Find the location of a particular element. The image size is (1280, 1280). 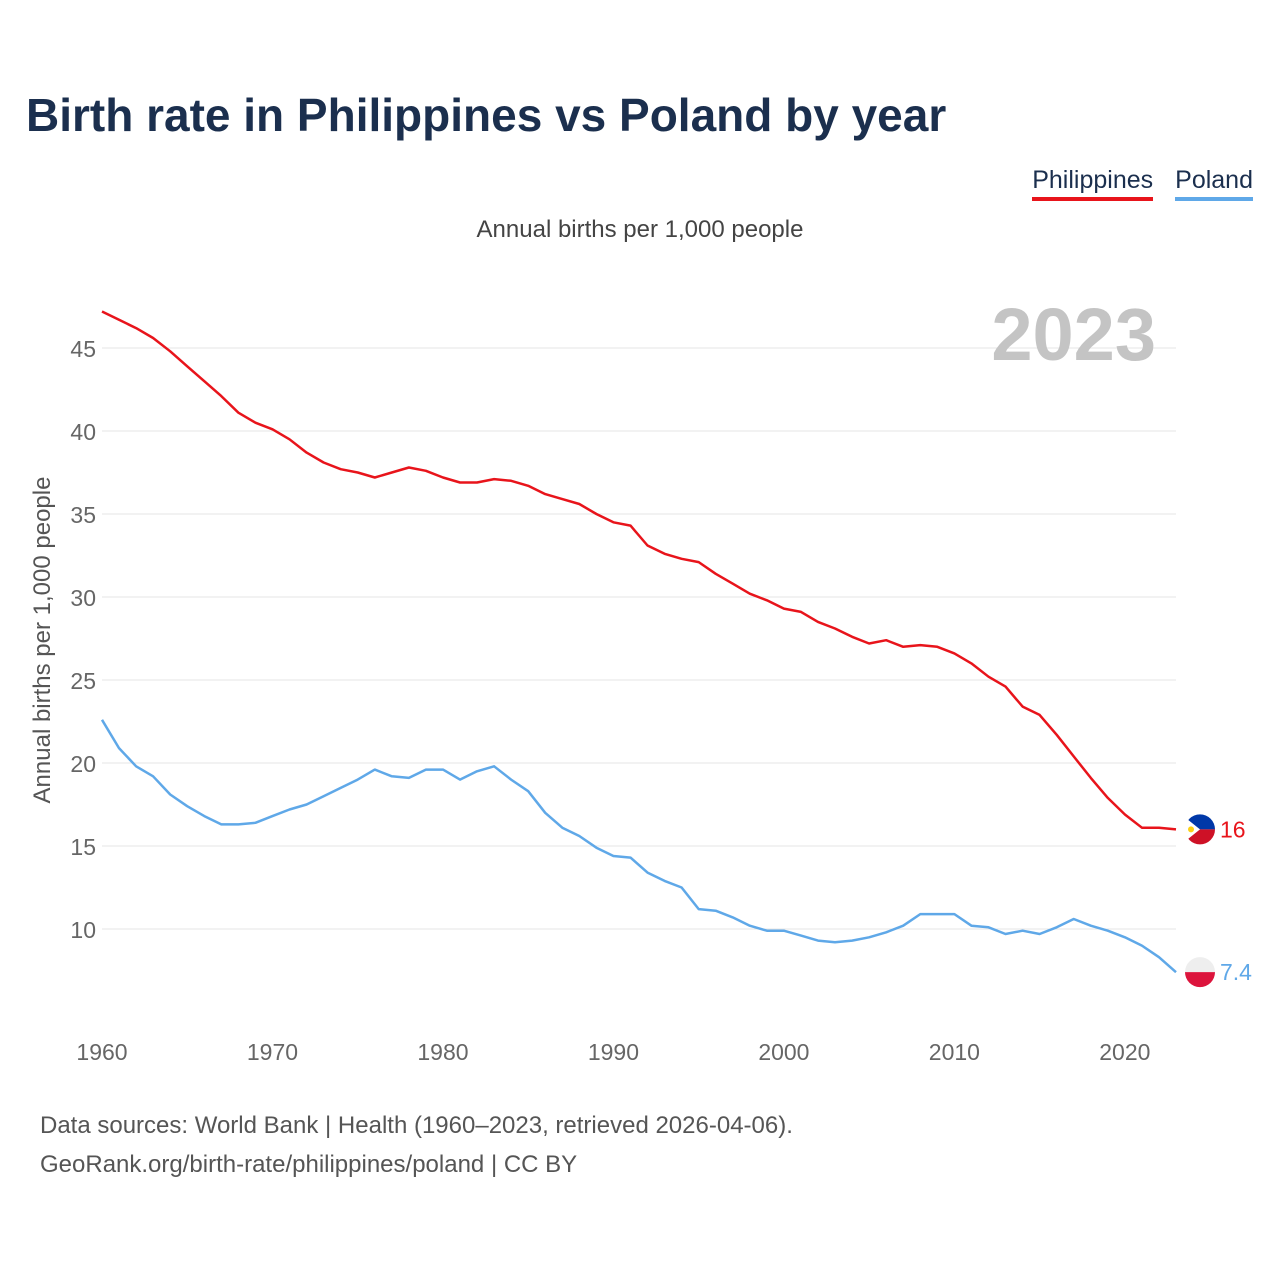

chart-subtitle: Annual births per 1,000 people is located at coordinates (640, 229).